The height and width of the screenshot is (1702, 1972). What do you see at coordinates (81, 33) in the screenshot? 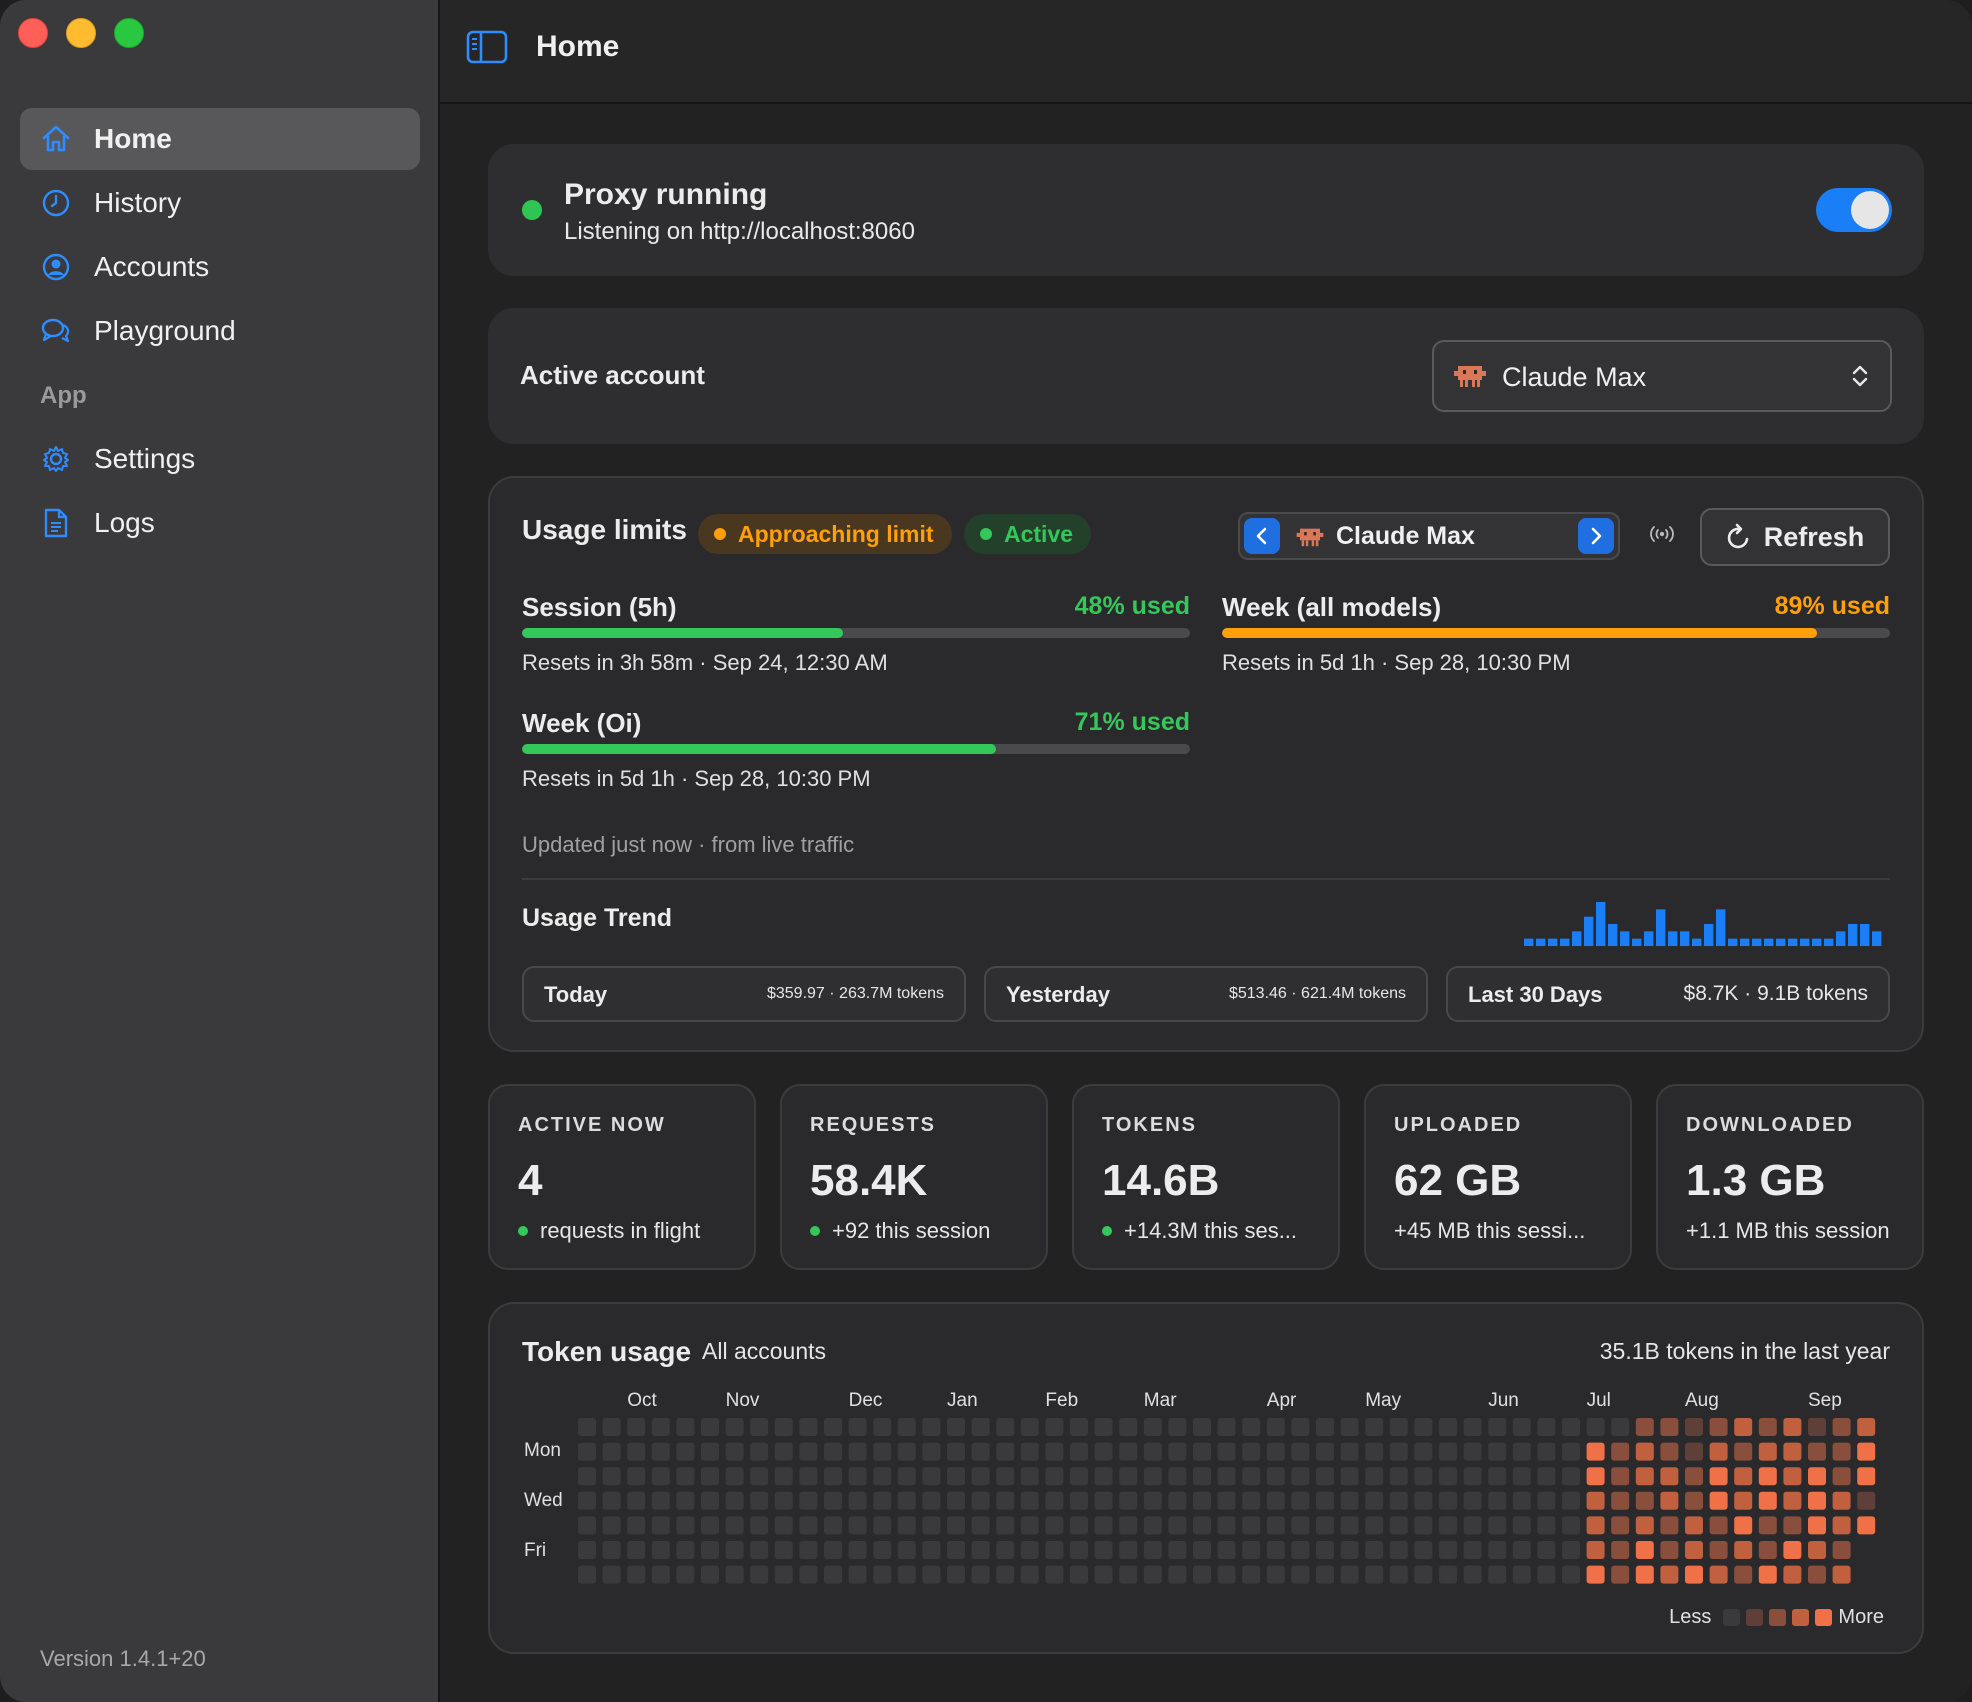
I see `minimize-window-button` at bounding box center [81, 33].